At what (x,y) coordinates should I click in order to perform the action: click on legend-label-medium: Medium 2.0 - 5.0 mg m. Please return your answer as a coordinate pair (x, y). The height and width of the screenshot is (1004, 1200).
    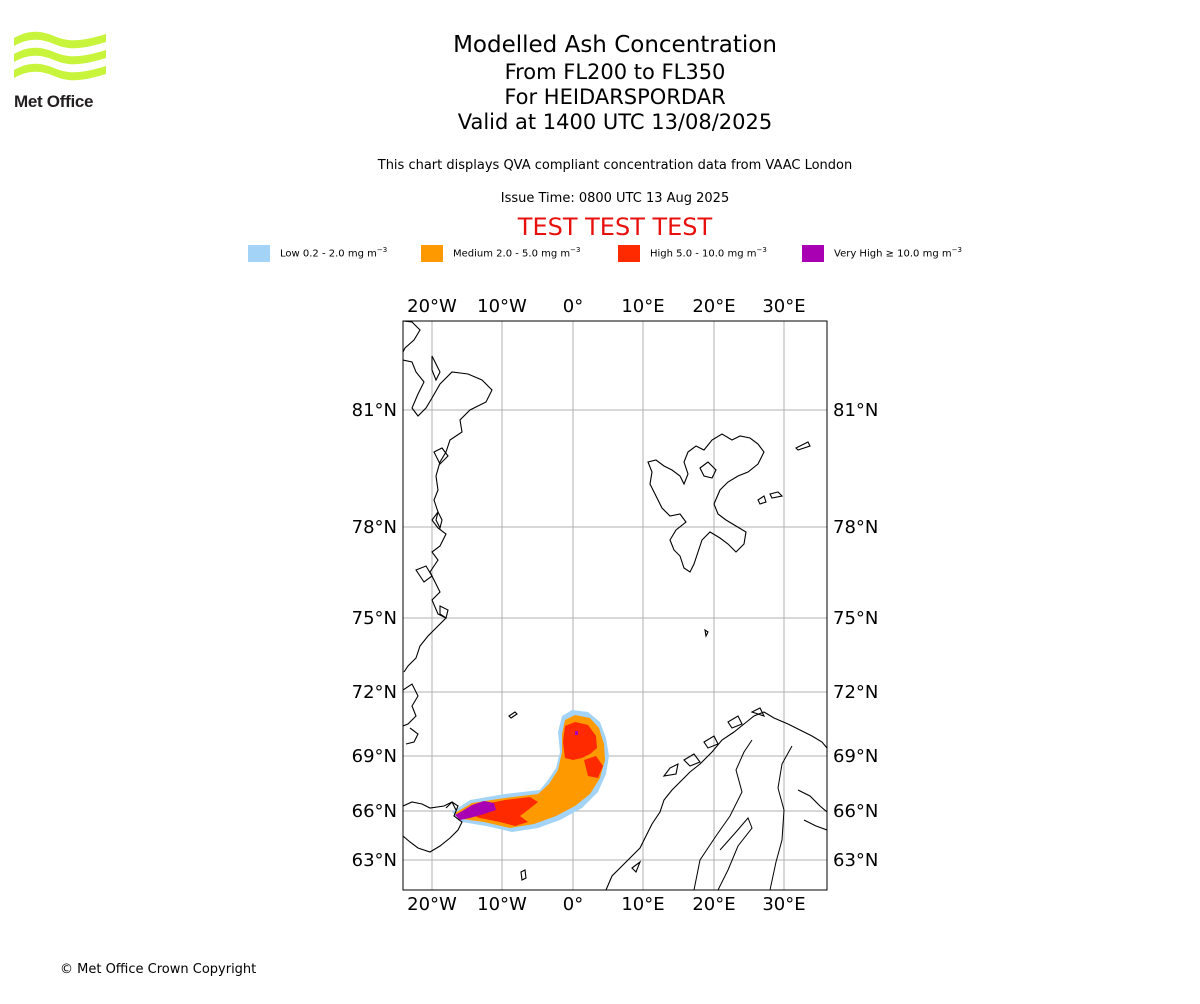
    Looking at the image, I should click on (512, 254).